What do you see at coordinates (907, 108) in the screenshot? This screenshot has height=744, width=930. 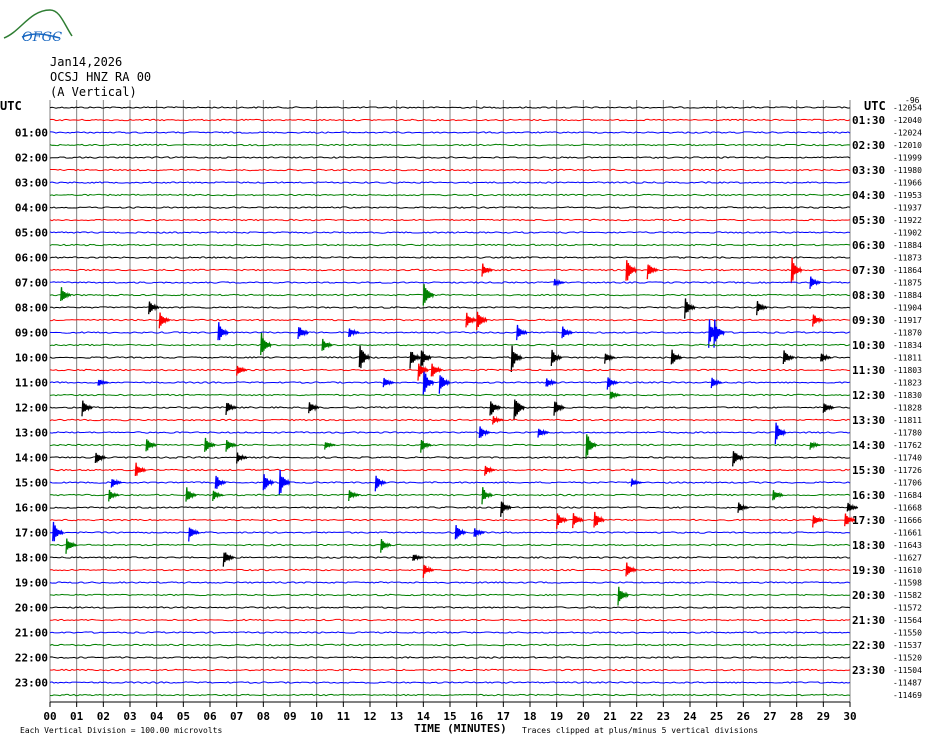 I see `trace-count-label: -12054` at bounding box center [907, 108].